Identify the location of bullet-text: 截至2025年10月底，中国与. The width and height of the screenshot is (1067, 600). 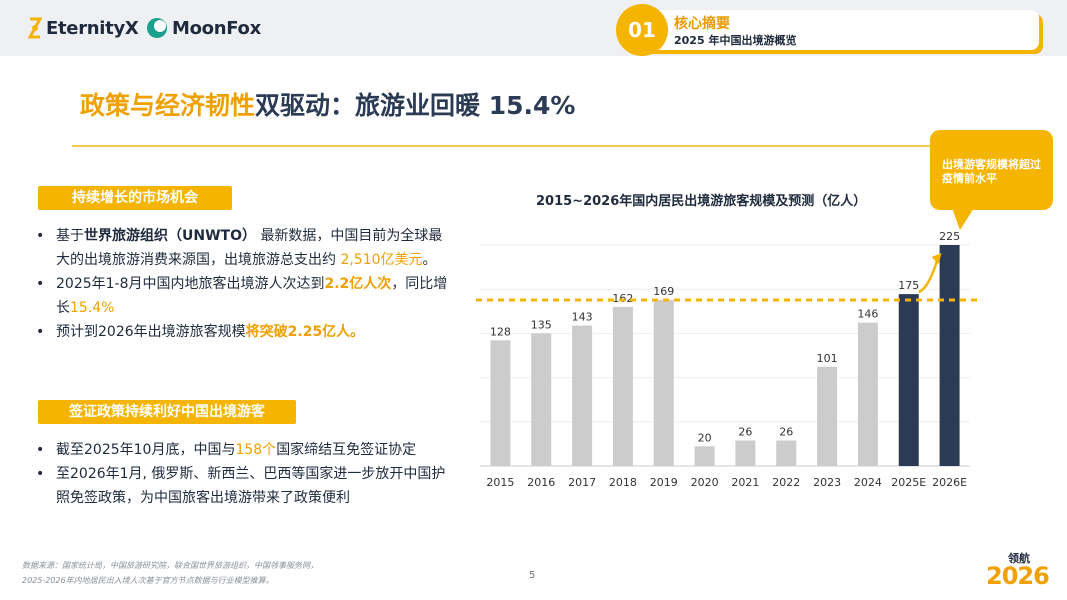
(146, 450).